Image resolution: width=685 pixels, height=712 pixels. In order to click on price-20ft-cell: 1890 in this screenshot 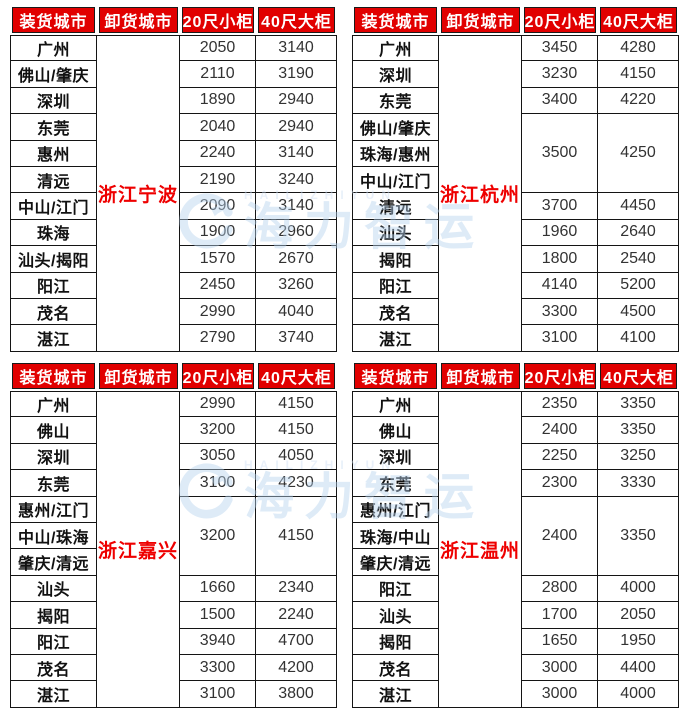, I will do `click(218, 101)`.